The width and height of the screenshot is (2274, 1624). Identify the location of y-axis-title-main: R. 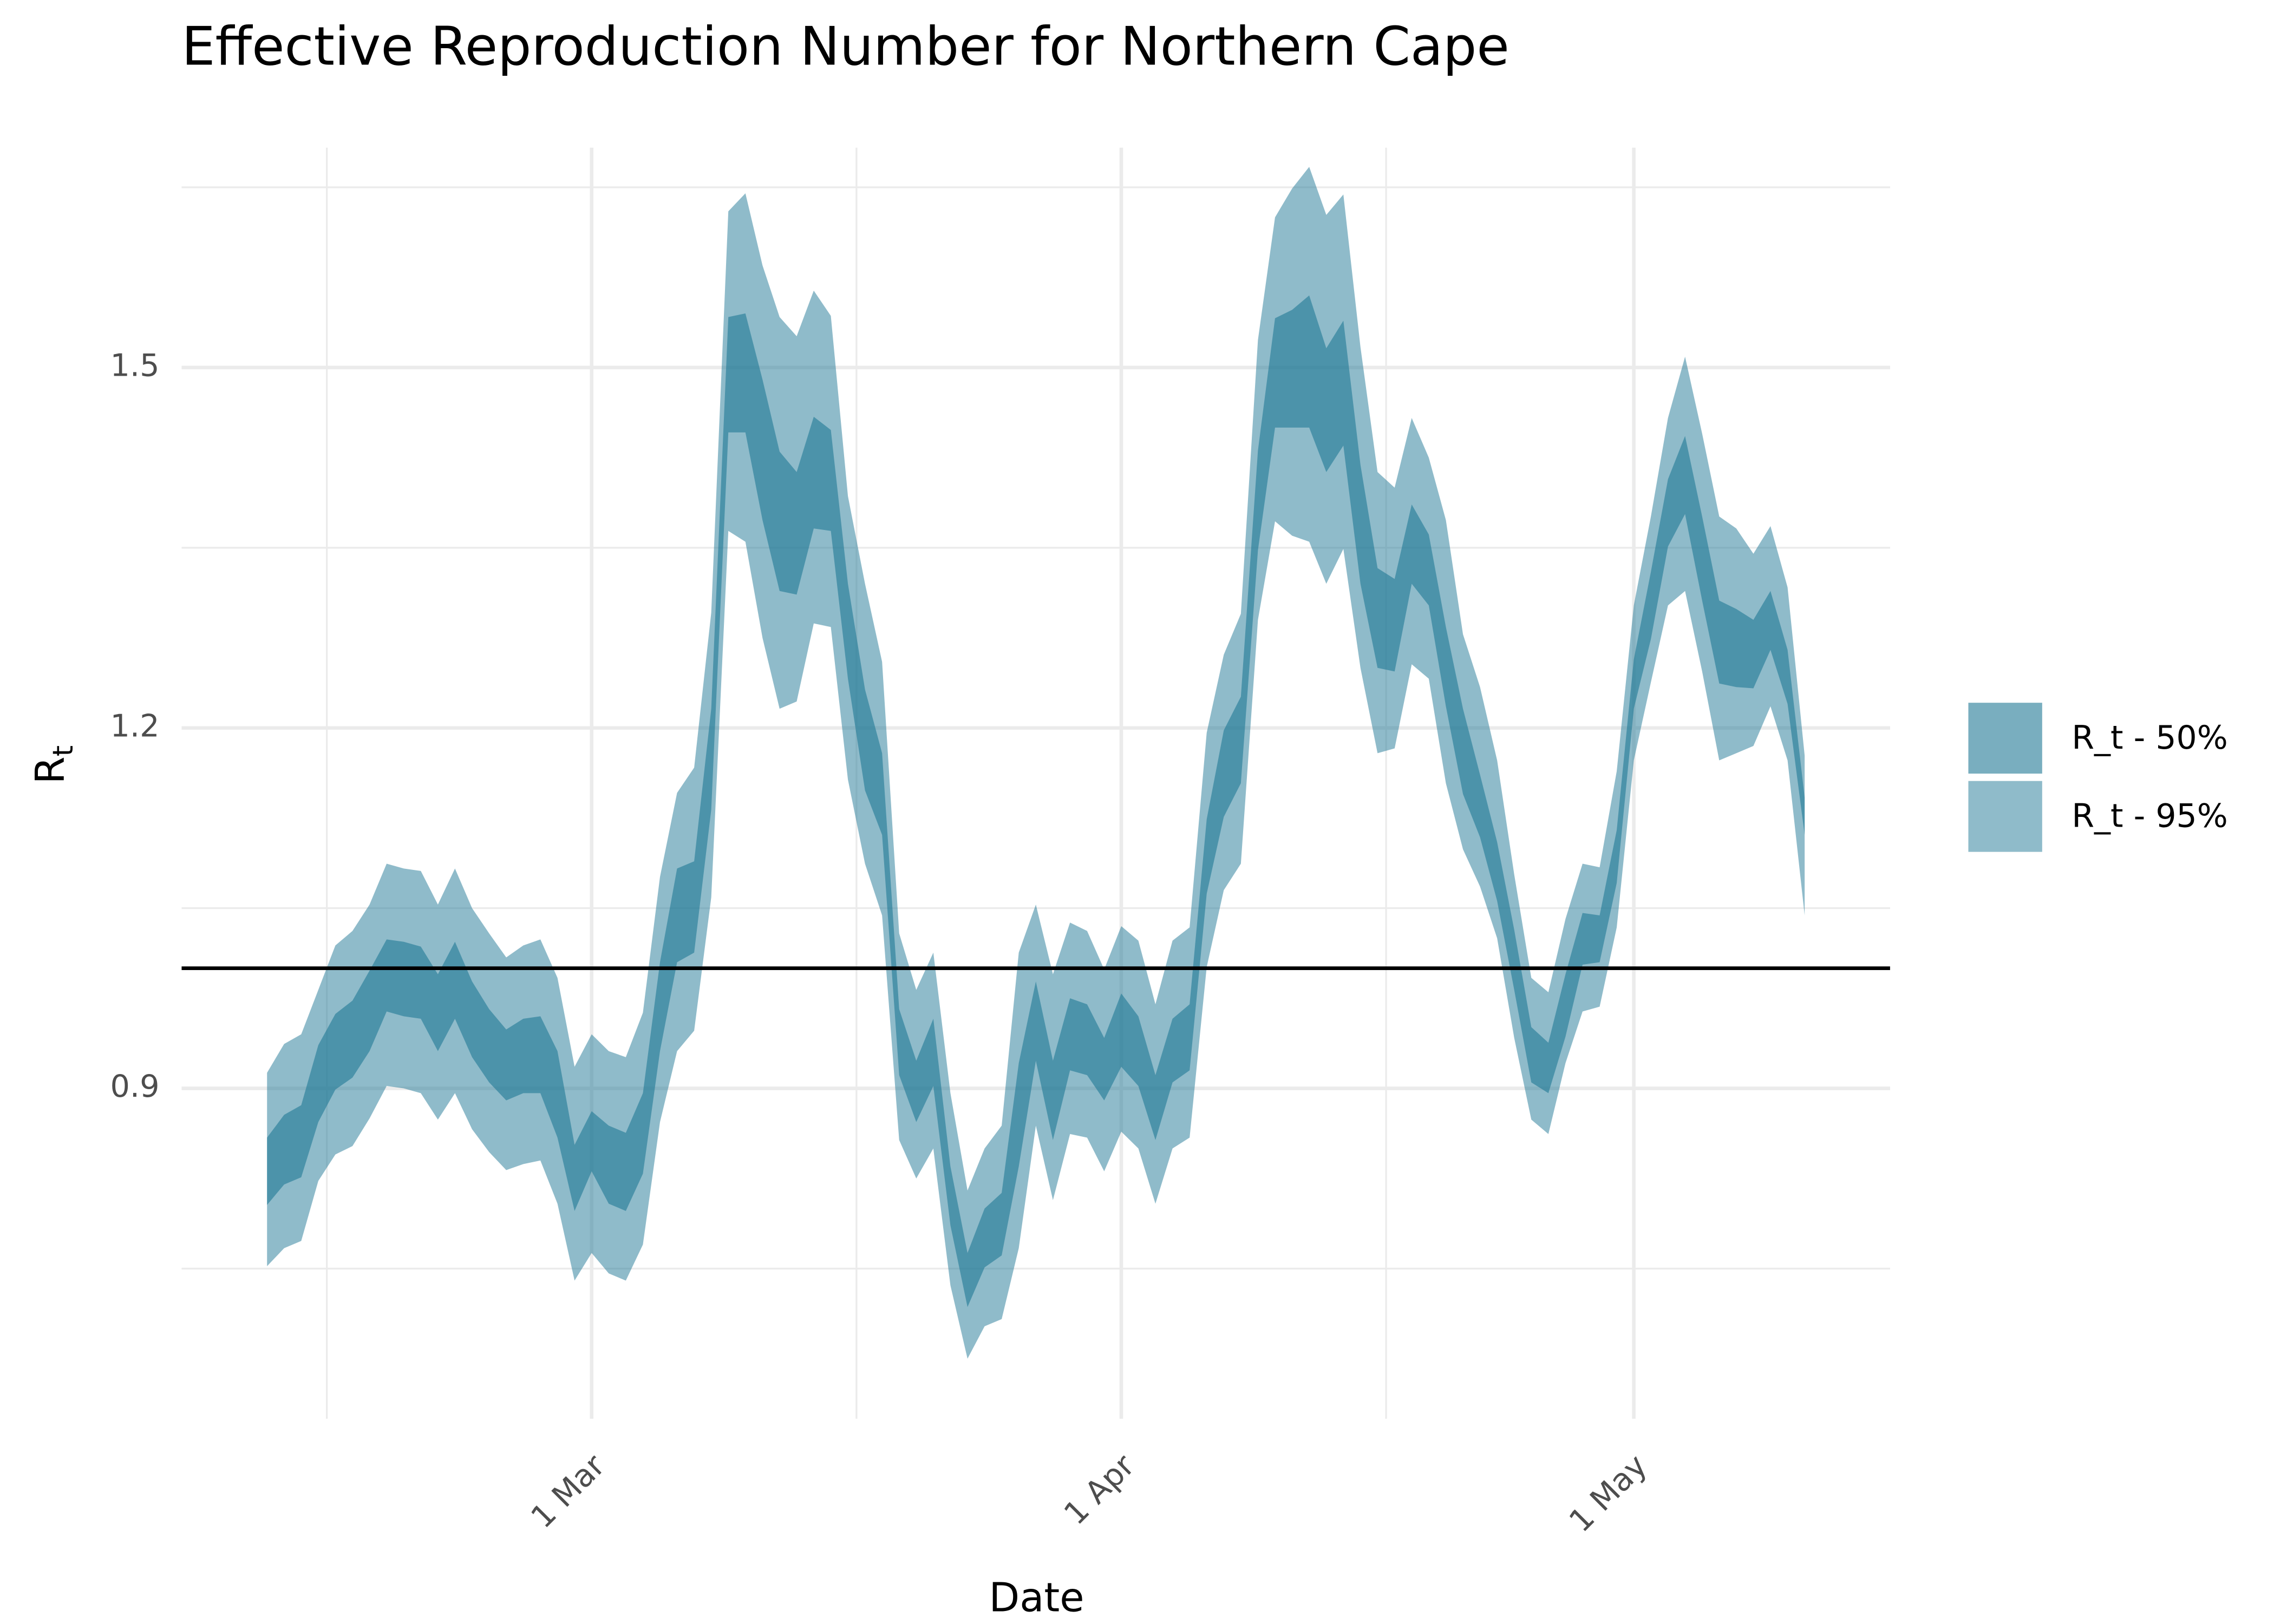
(51, 770).